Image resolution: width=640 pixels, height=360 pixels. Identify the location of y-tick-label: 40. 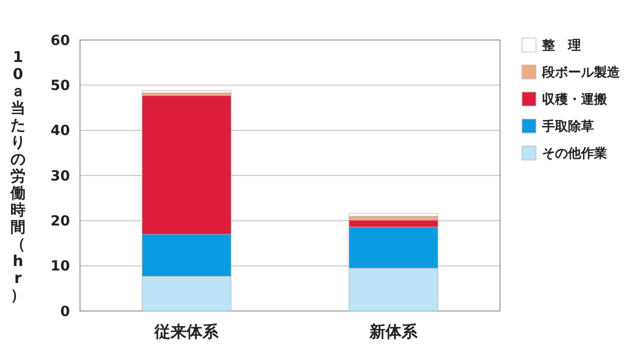
(60, 131).